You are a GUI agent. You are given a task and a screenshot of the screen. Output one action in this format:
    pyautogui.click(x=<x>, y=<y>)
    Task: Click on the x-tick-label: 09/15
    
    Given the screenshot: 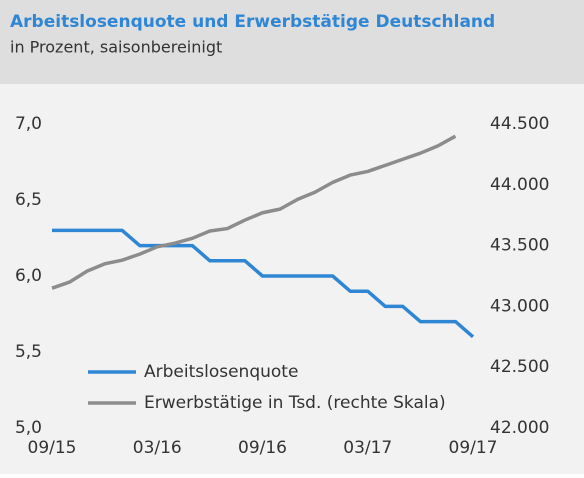 What is the action you would take?
    pyautogui.click(x=52, y=448)
    